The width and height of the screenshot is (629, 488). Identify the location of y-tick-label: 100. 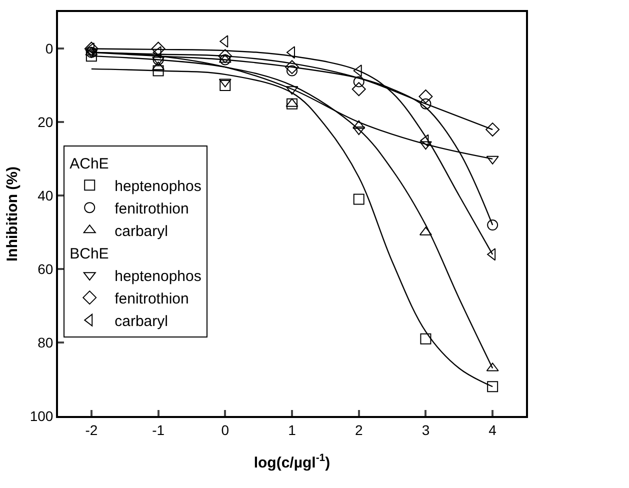
(42, 416).